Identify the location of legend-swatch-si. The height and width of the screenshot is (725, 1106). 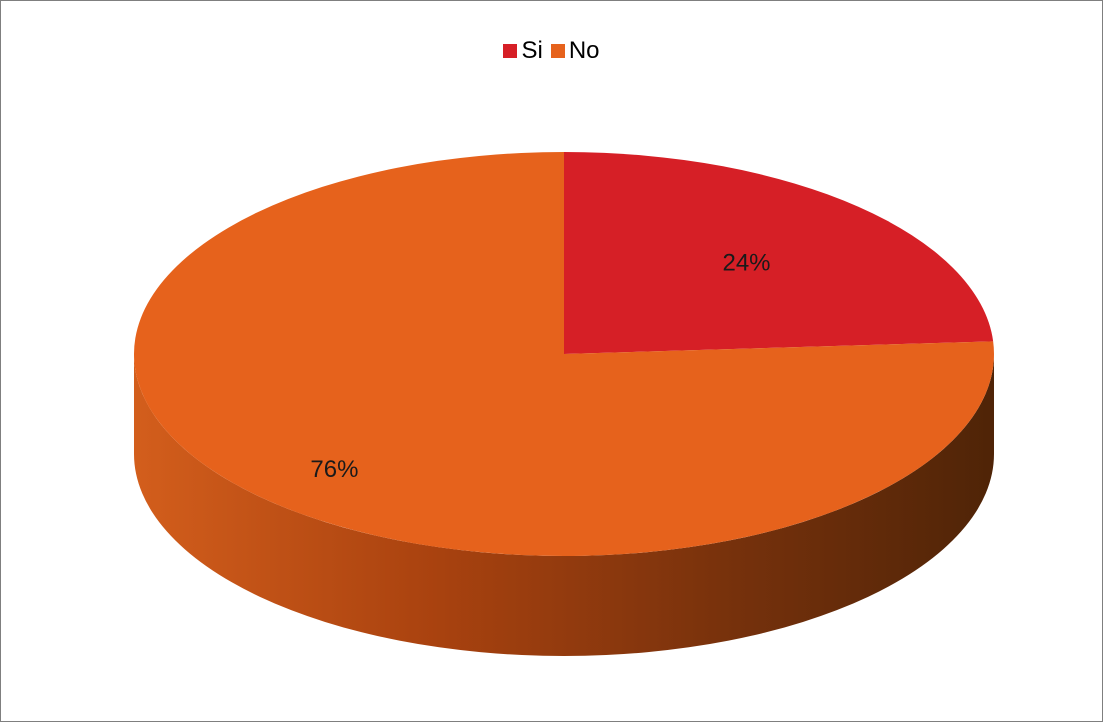
(510, 51).